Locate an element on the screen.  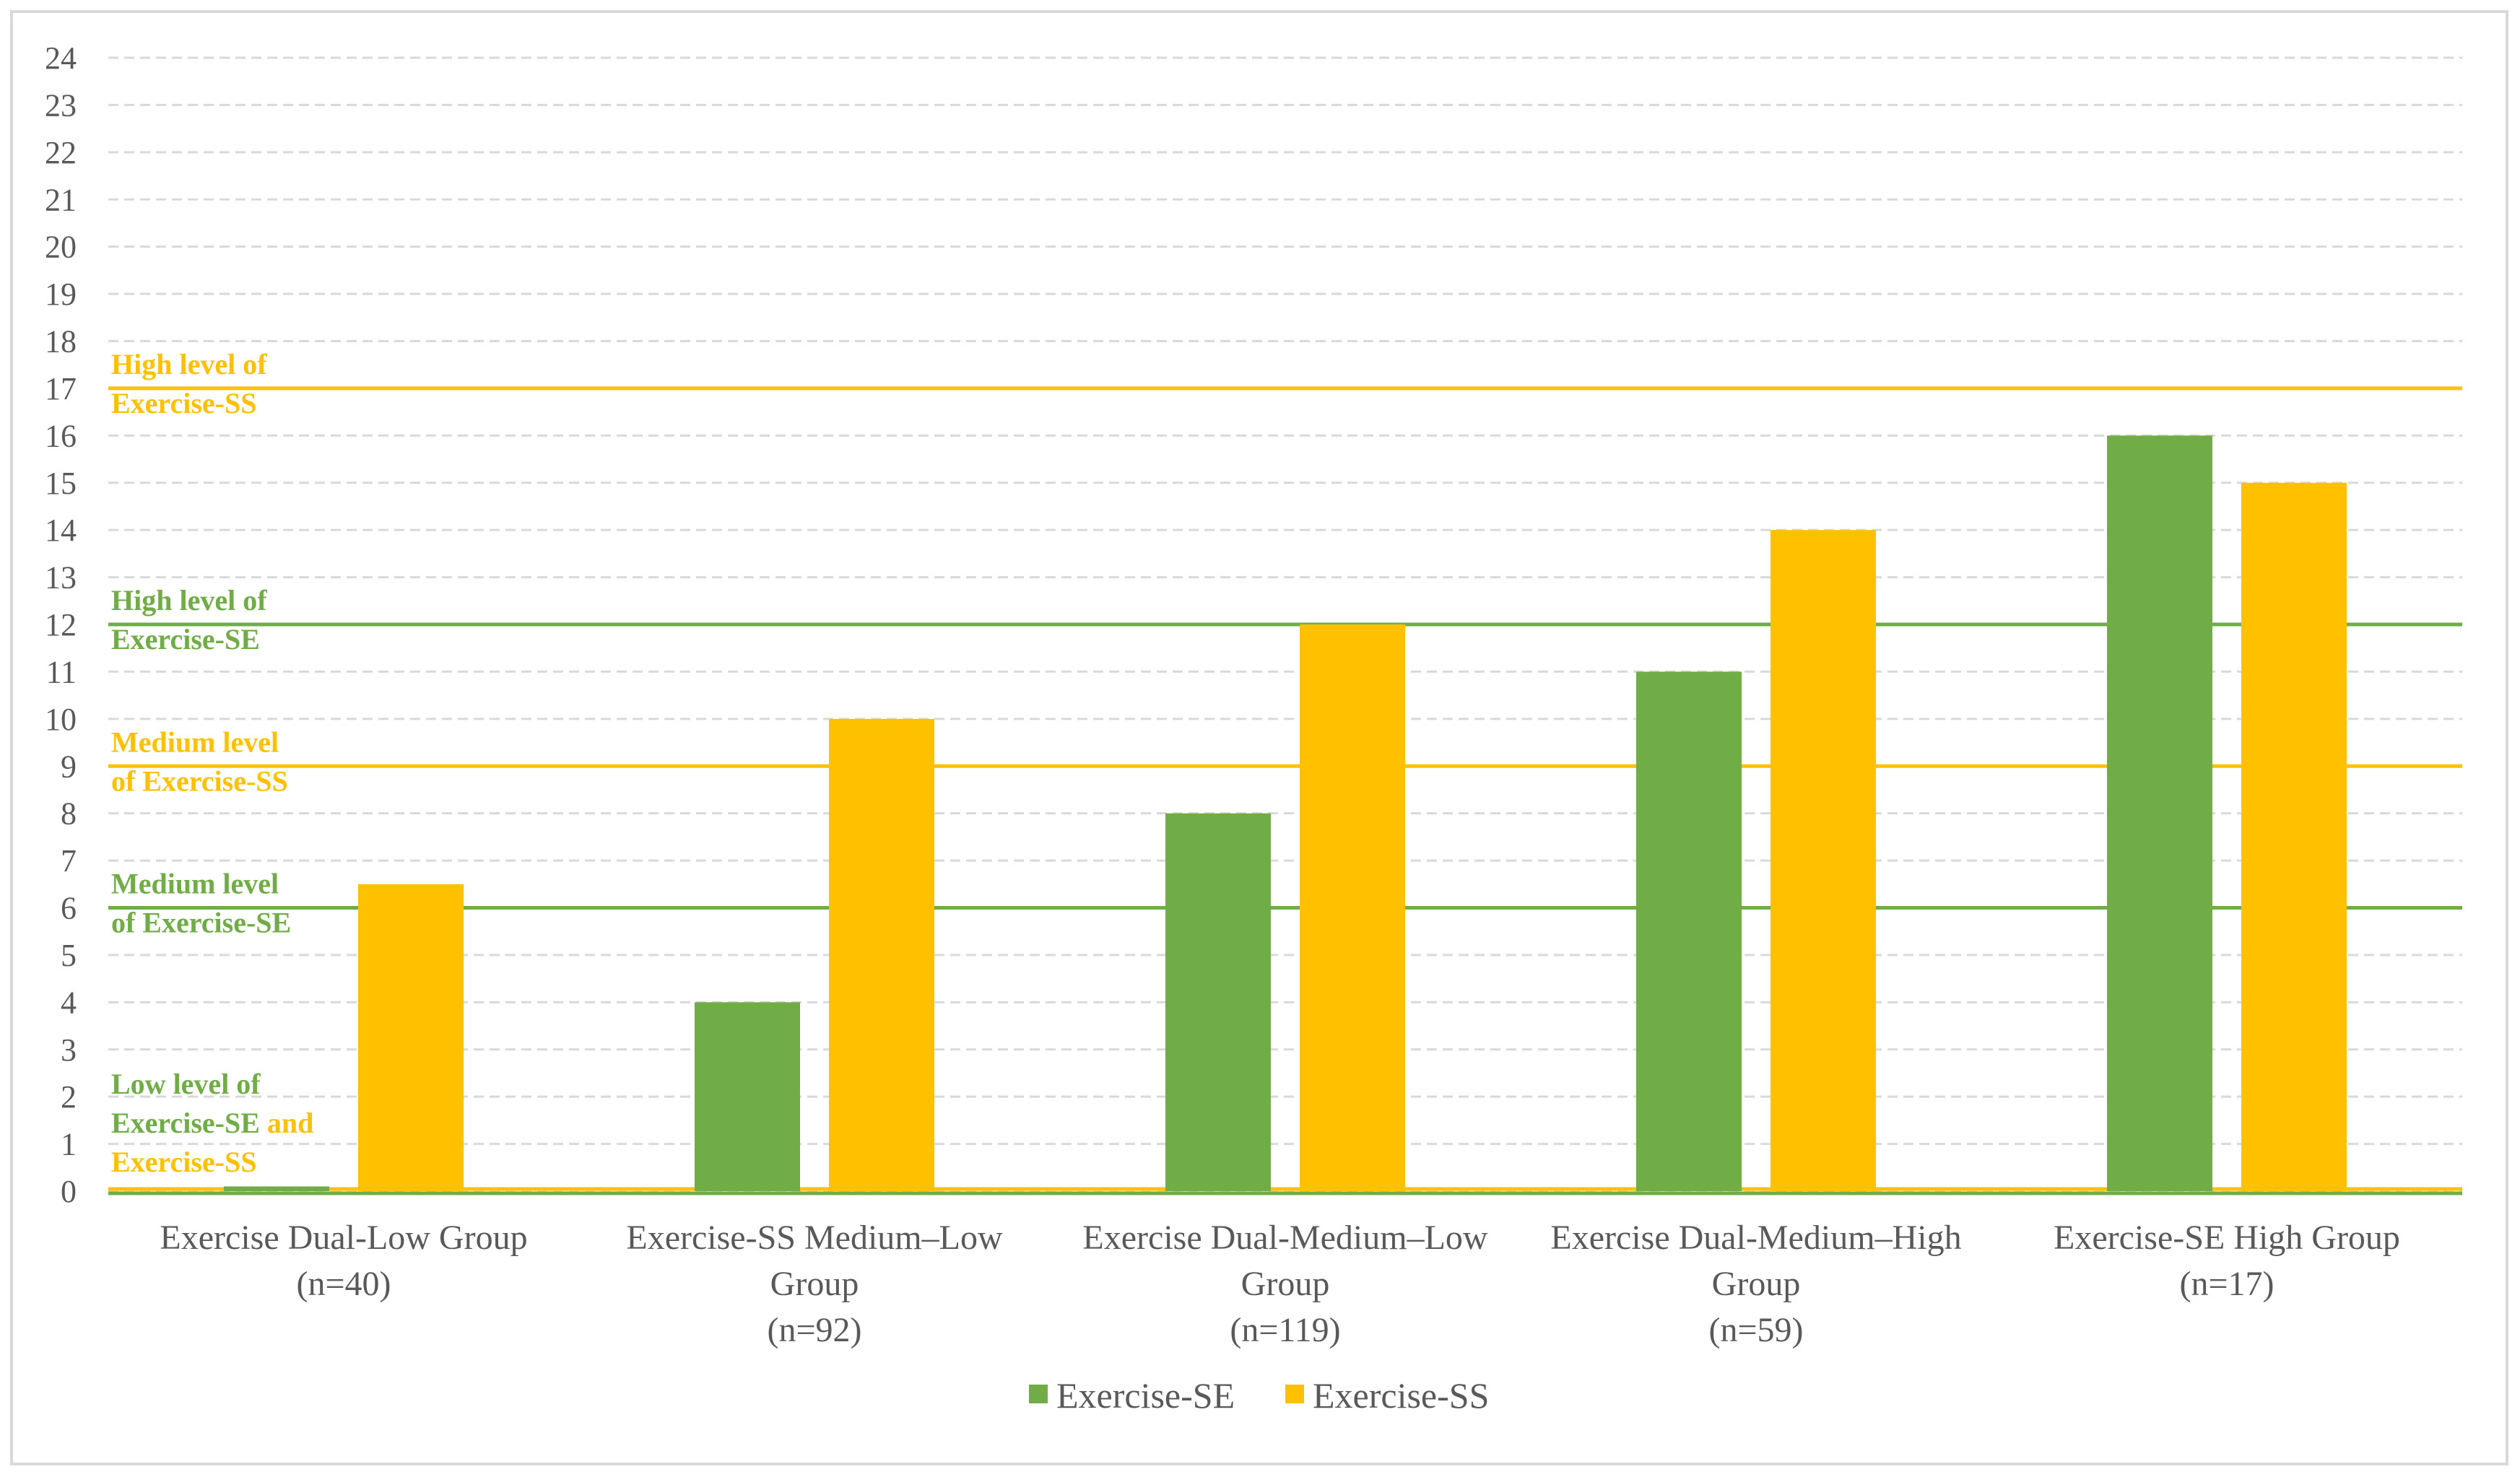
y-tick-label: 5 is located at coordinates (69, 955).